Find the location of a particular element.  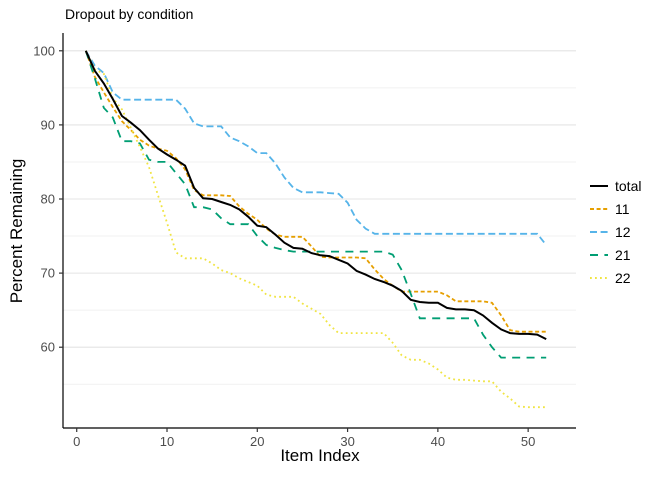

y-tick-label: 90 is located at coordinates (48, 124).